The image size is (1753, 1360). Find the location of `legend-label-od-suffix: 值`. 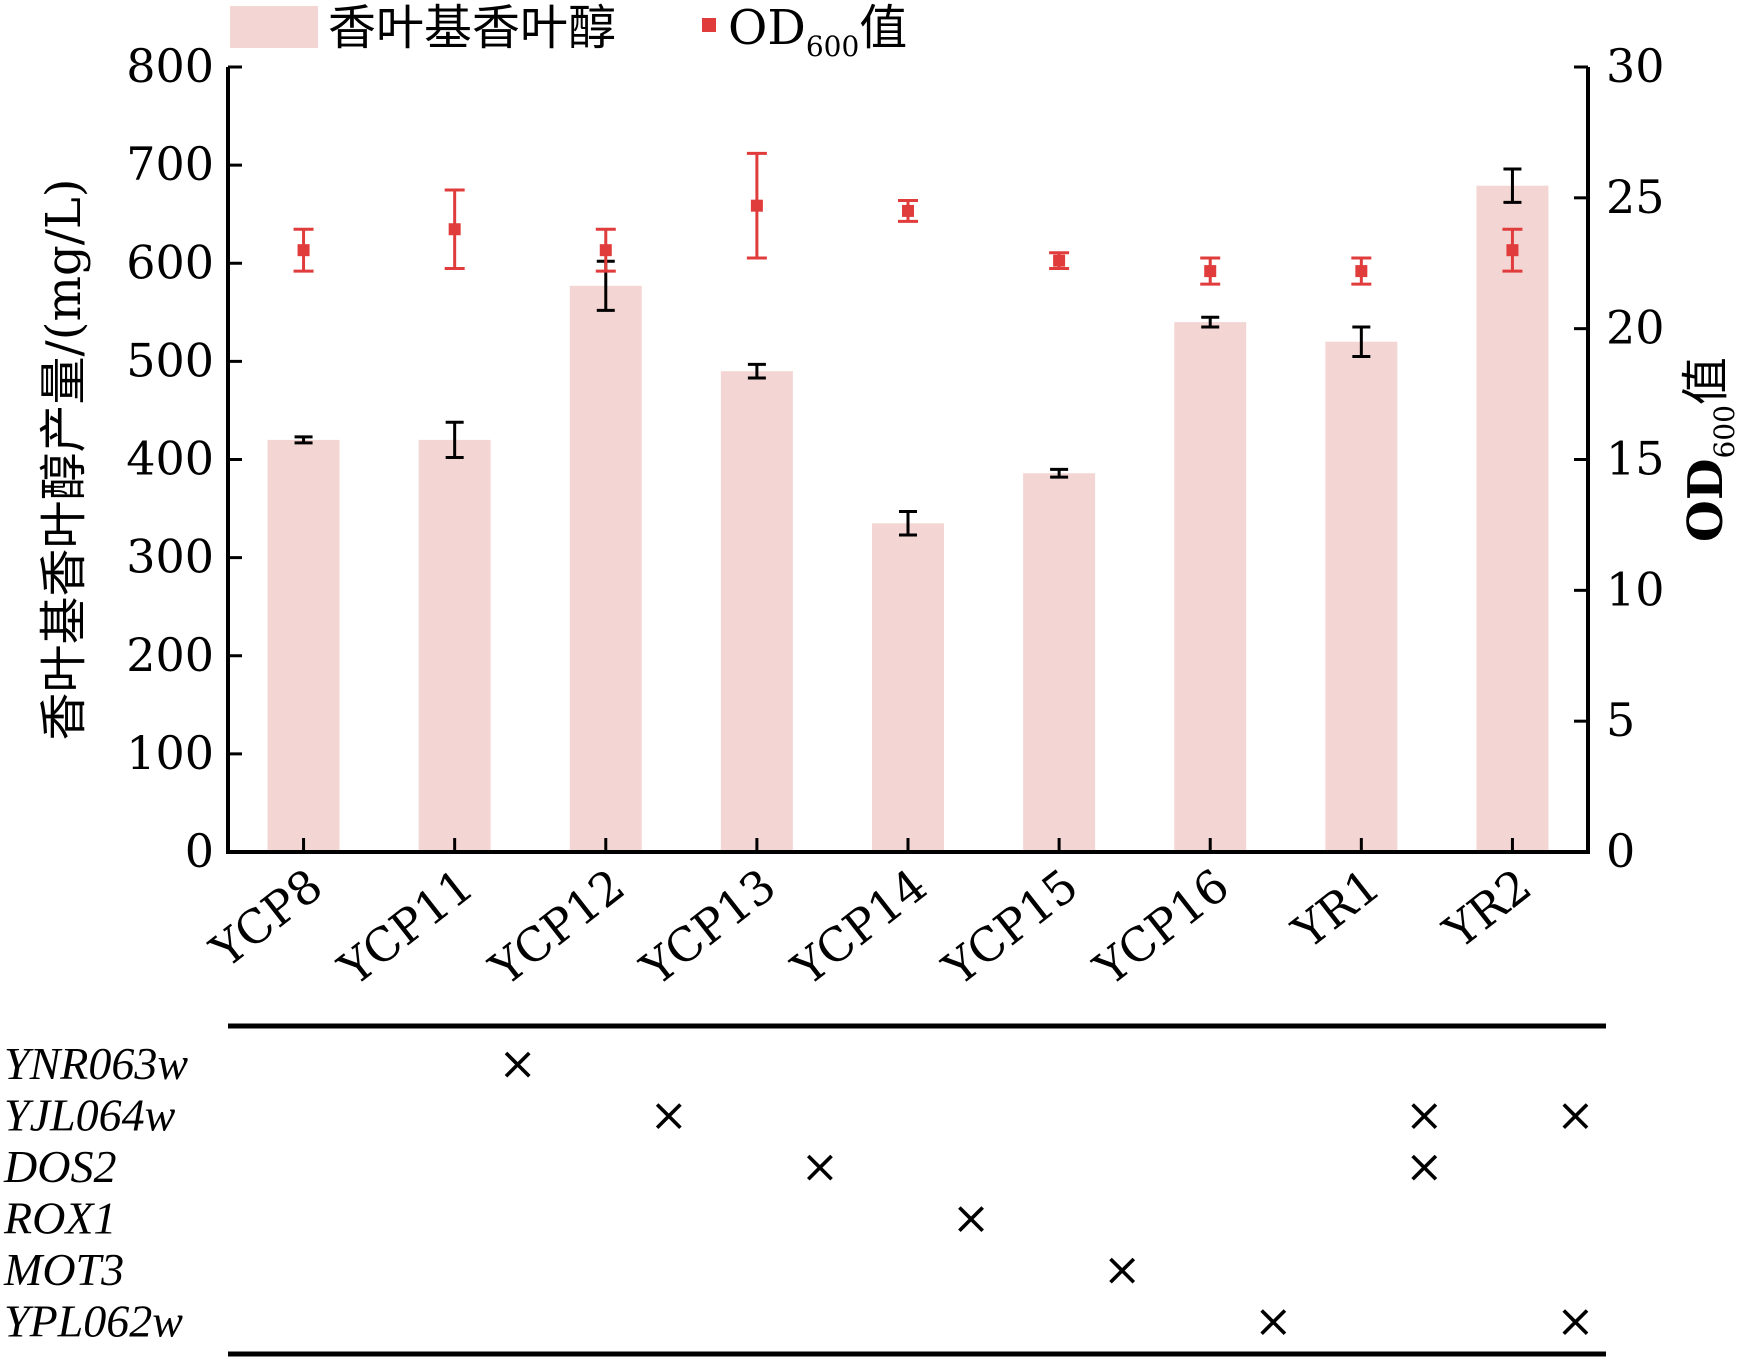

legend-label-od-suffix: 值 is located at coordinates (883, 28).